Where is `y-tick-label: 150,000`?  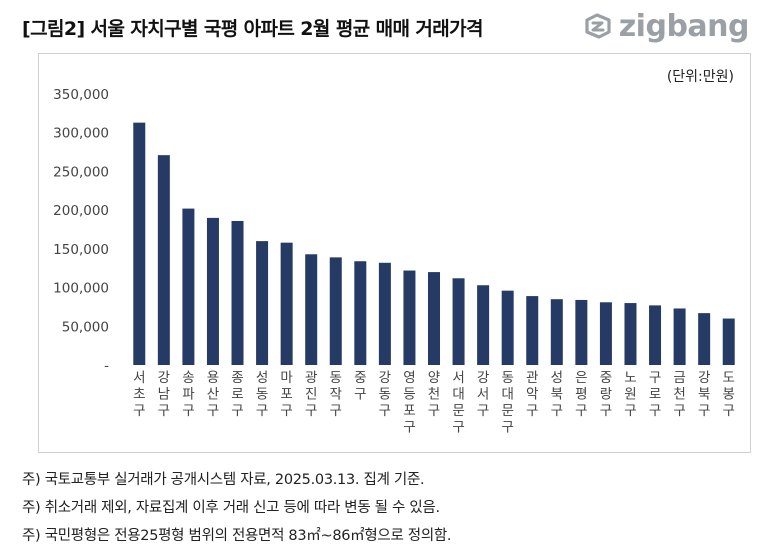 y-tick-label: 150,000 is located at coordinates (81, 250).